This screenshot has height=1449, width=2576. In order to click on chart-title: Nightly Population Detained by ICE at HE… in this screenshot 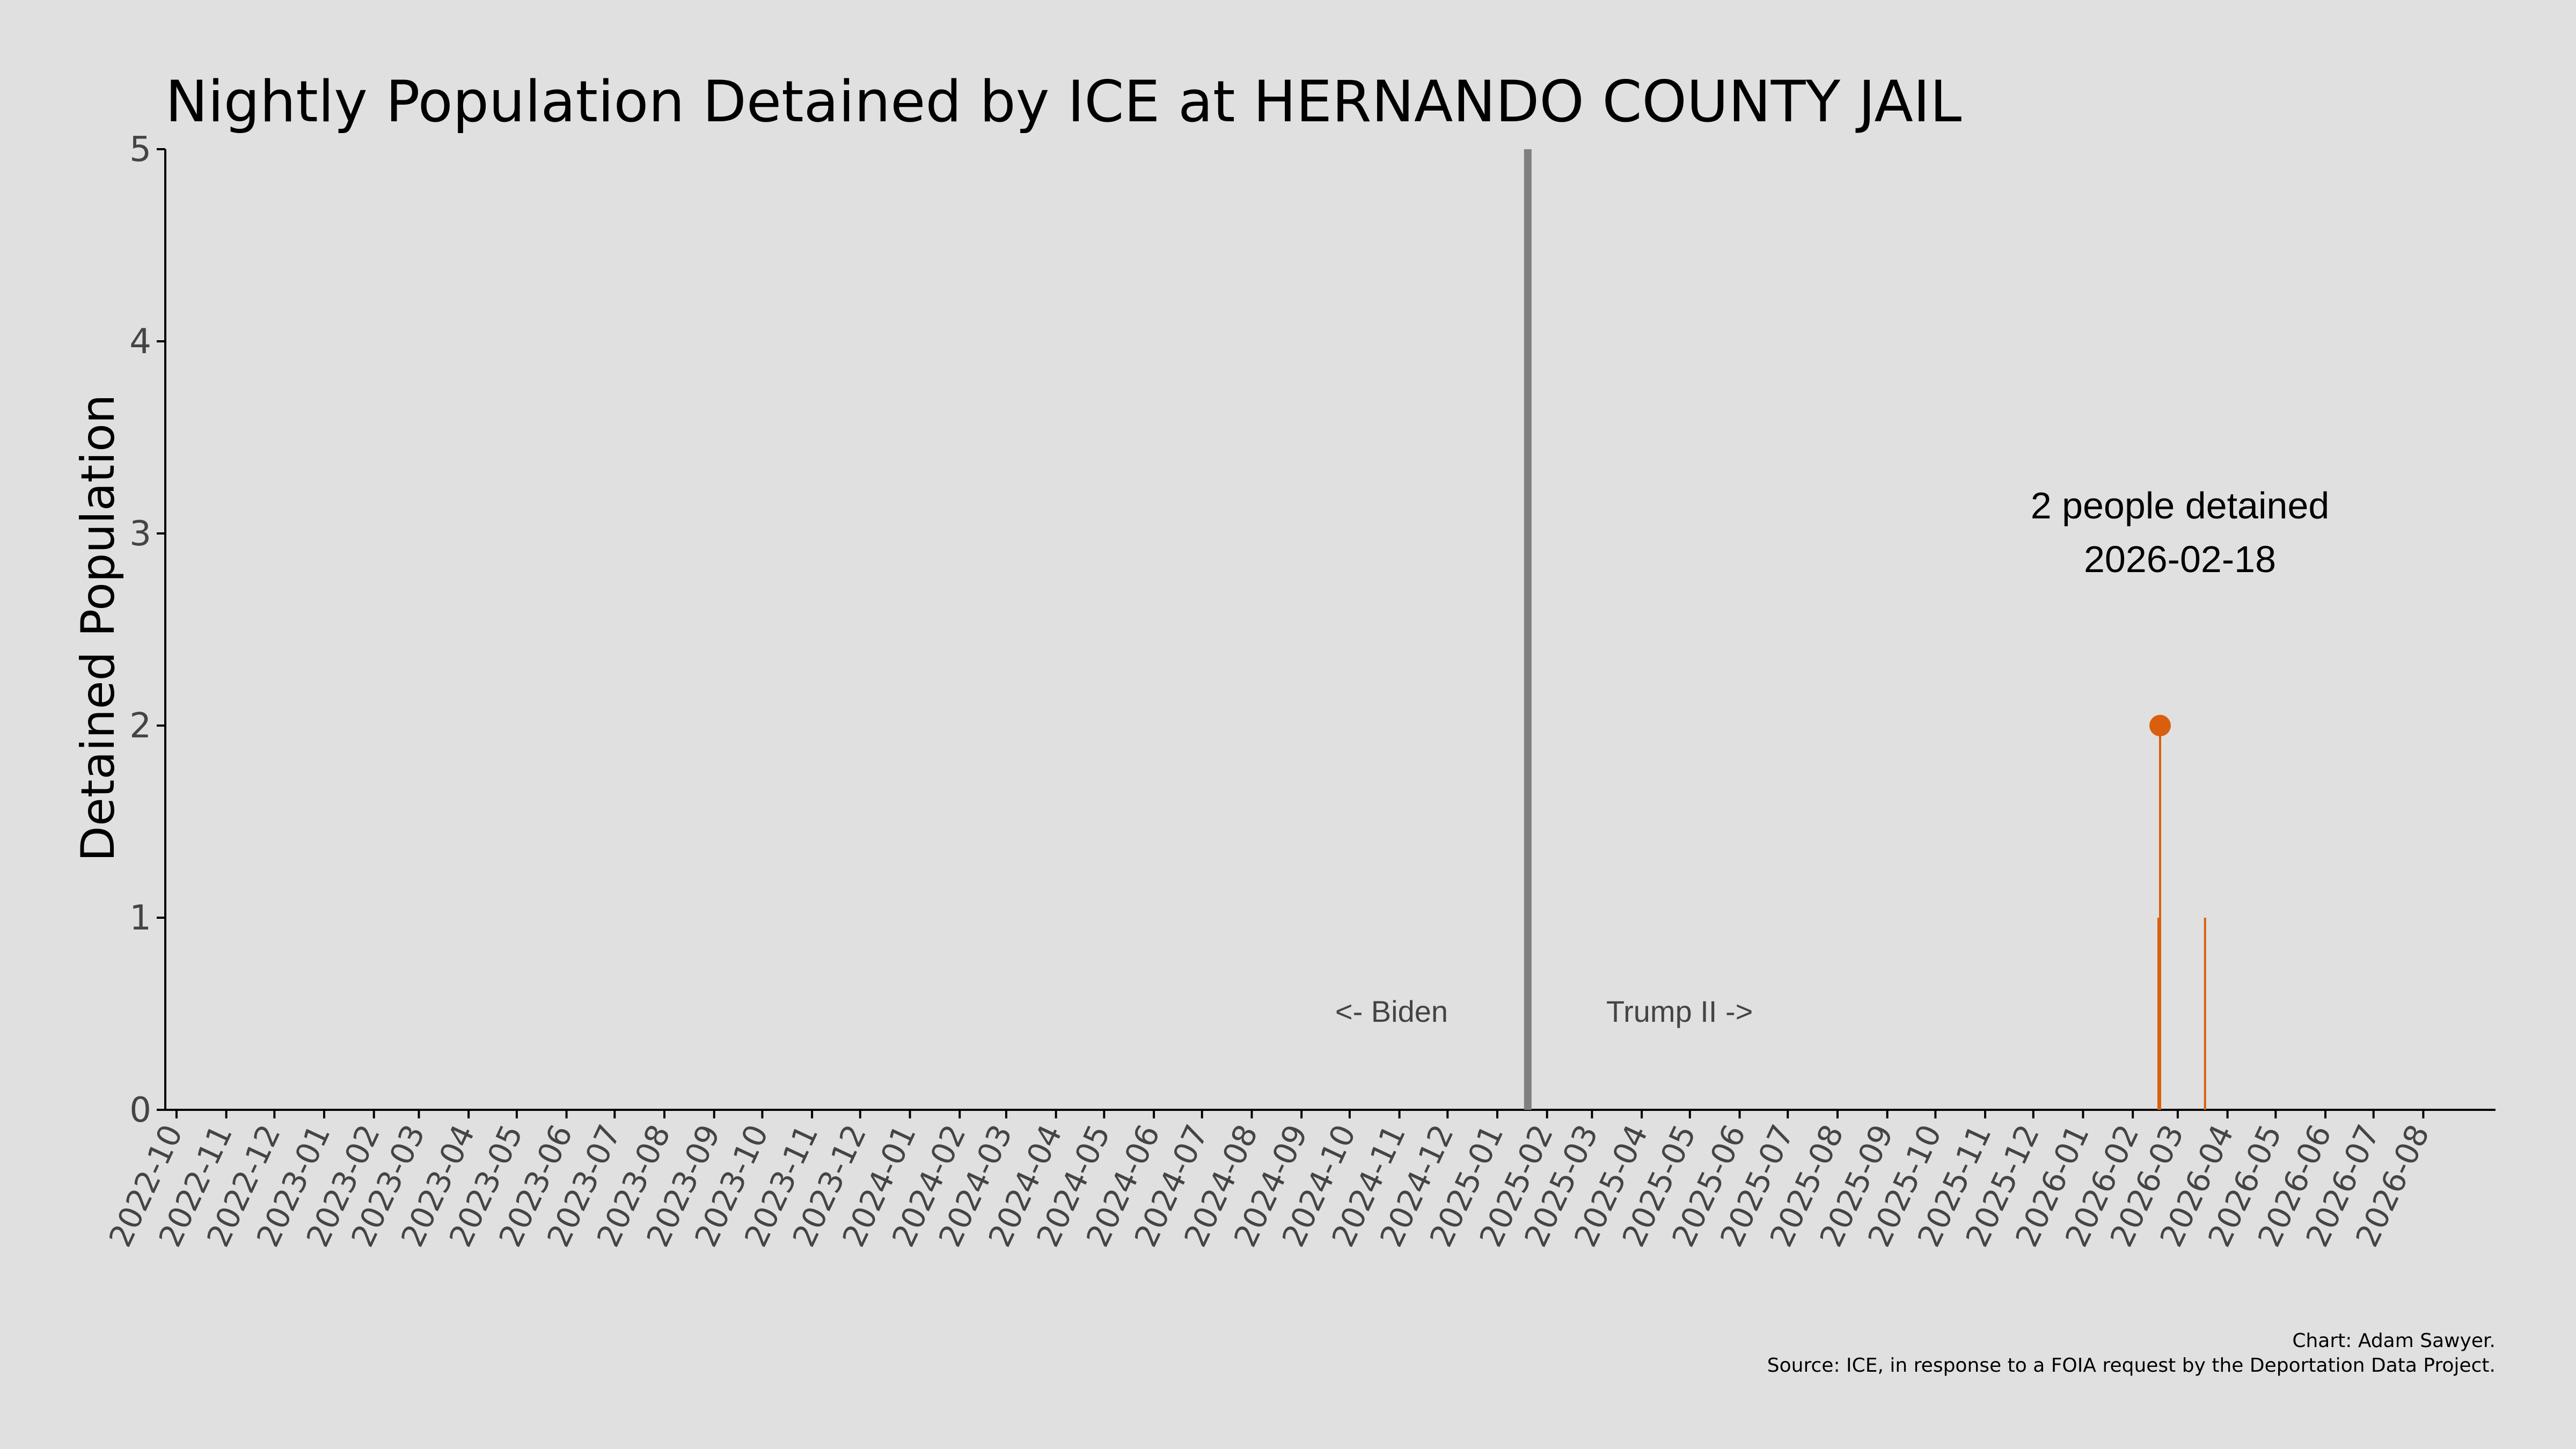, I will do `click(1063, 102)`.